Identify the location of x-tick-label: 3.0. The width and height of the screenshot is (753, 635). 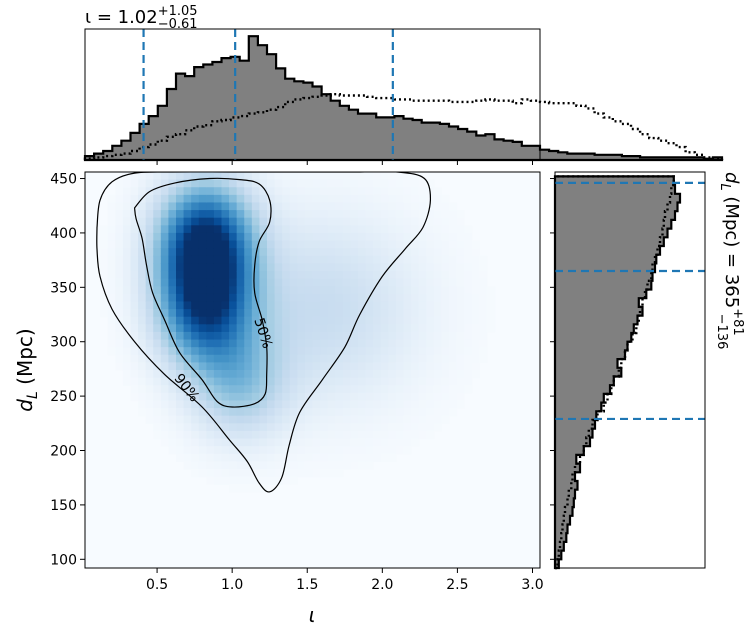
(532, 585).